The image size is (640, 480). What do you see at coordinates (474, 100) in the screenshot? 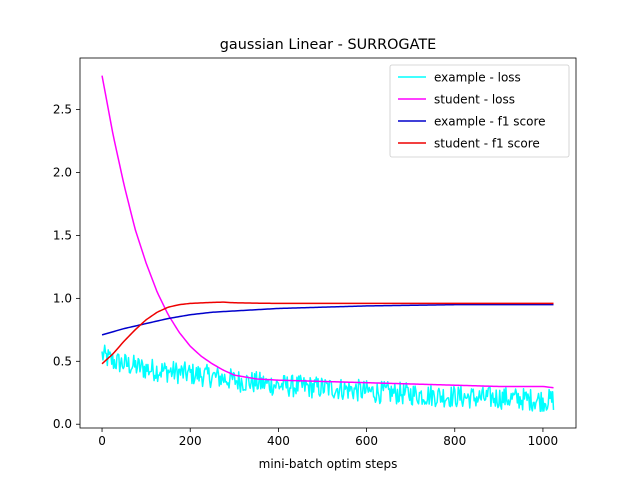
I see `legend-label: student - loss` at bounding box center [474, 100].